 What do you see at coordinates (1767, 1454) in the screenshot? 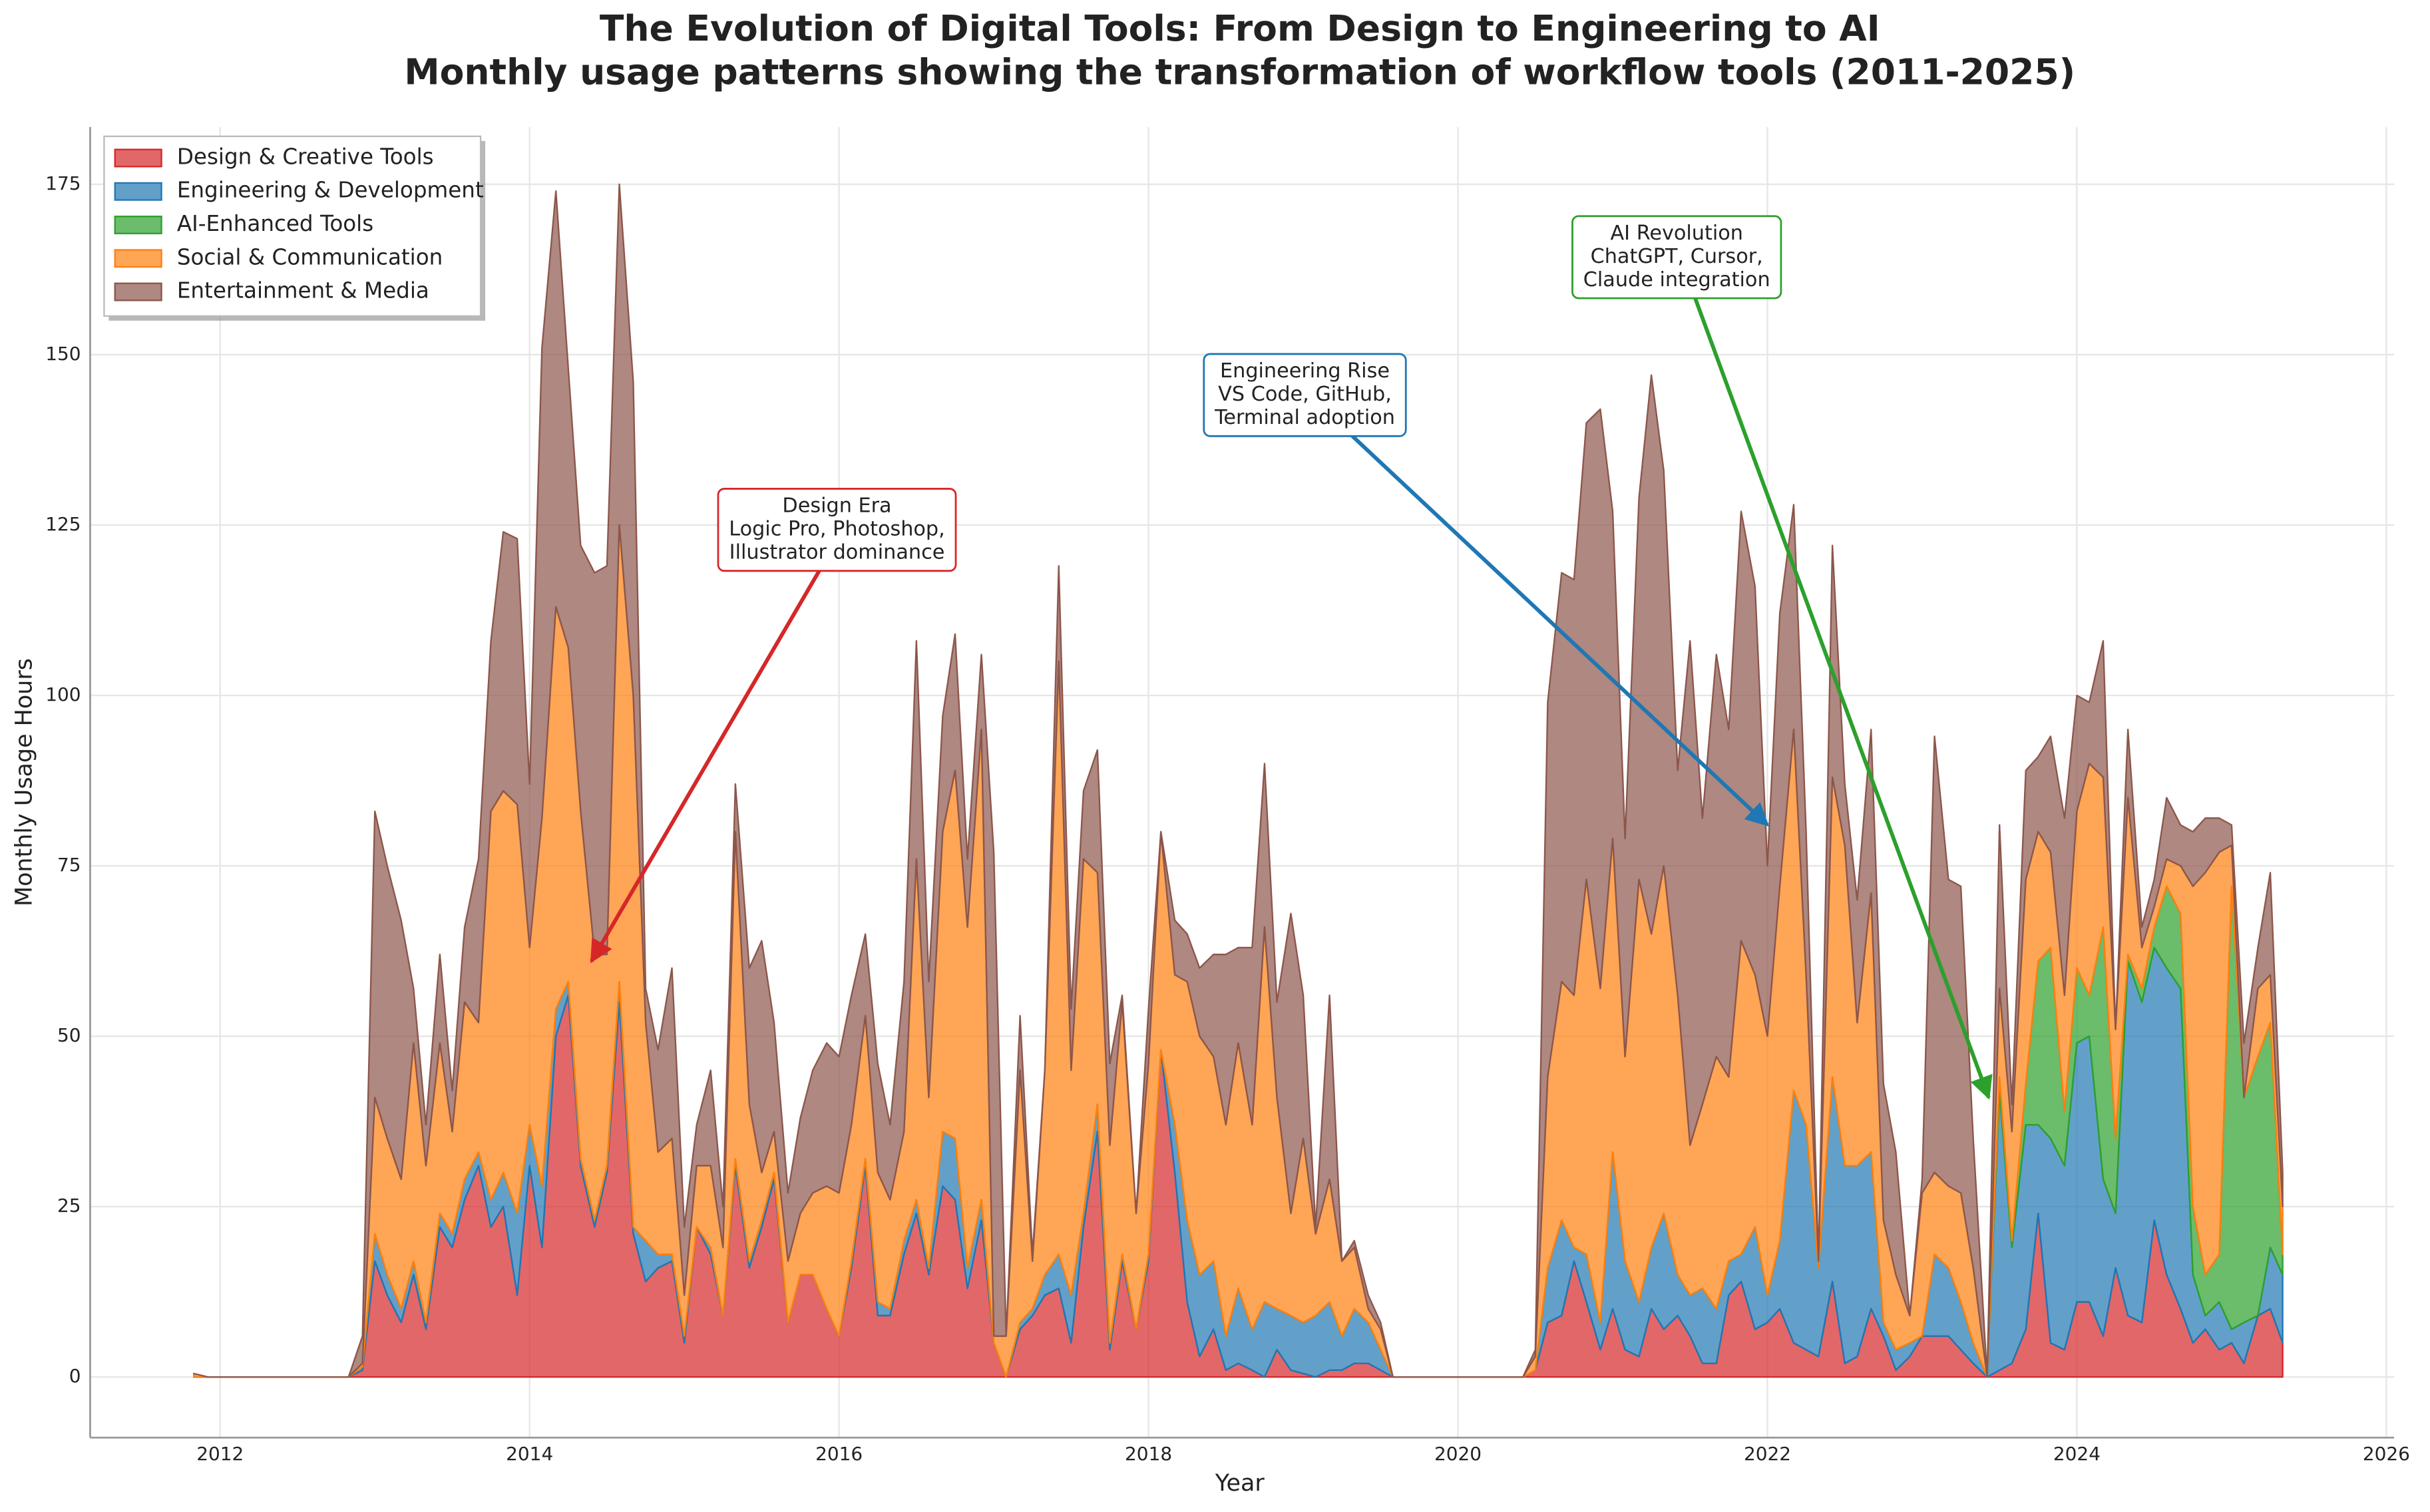
I see `x-tick-label: 2022` at bounding box center [1767, 1454].